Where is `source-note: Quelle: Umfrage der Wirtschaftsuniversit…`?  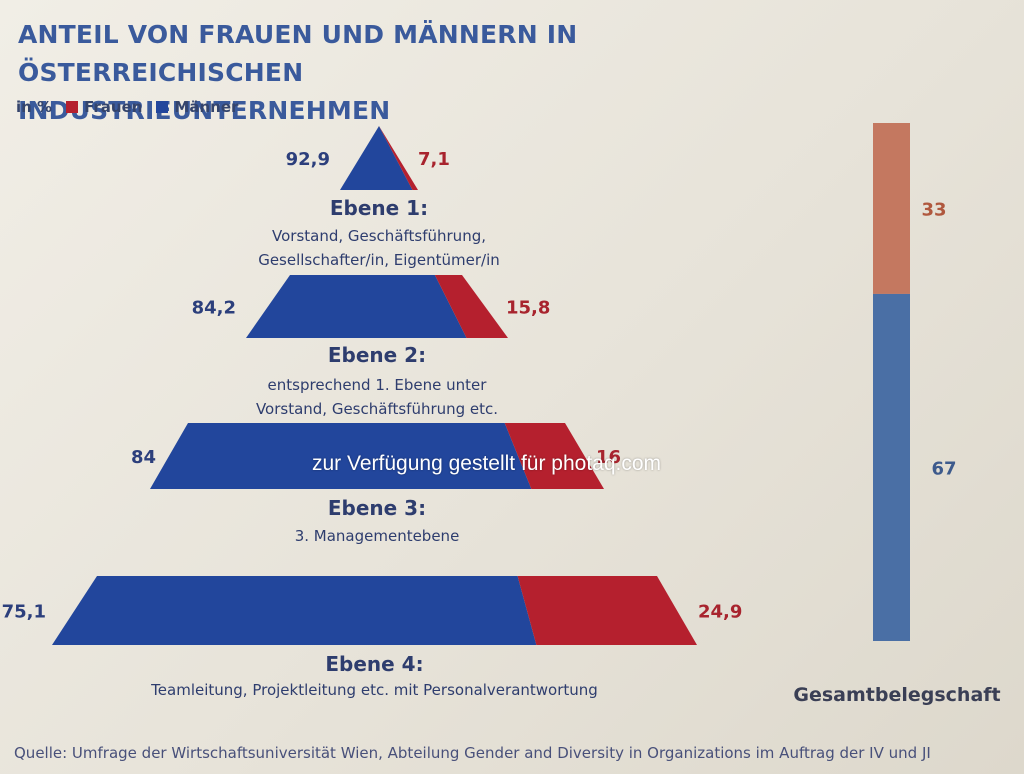
source-note: Quelle: Umfrage der Wirtschaftsuniversit… is located at coordinates (472, 753).